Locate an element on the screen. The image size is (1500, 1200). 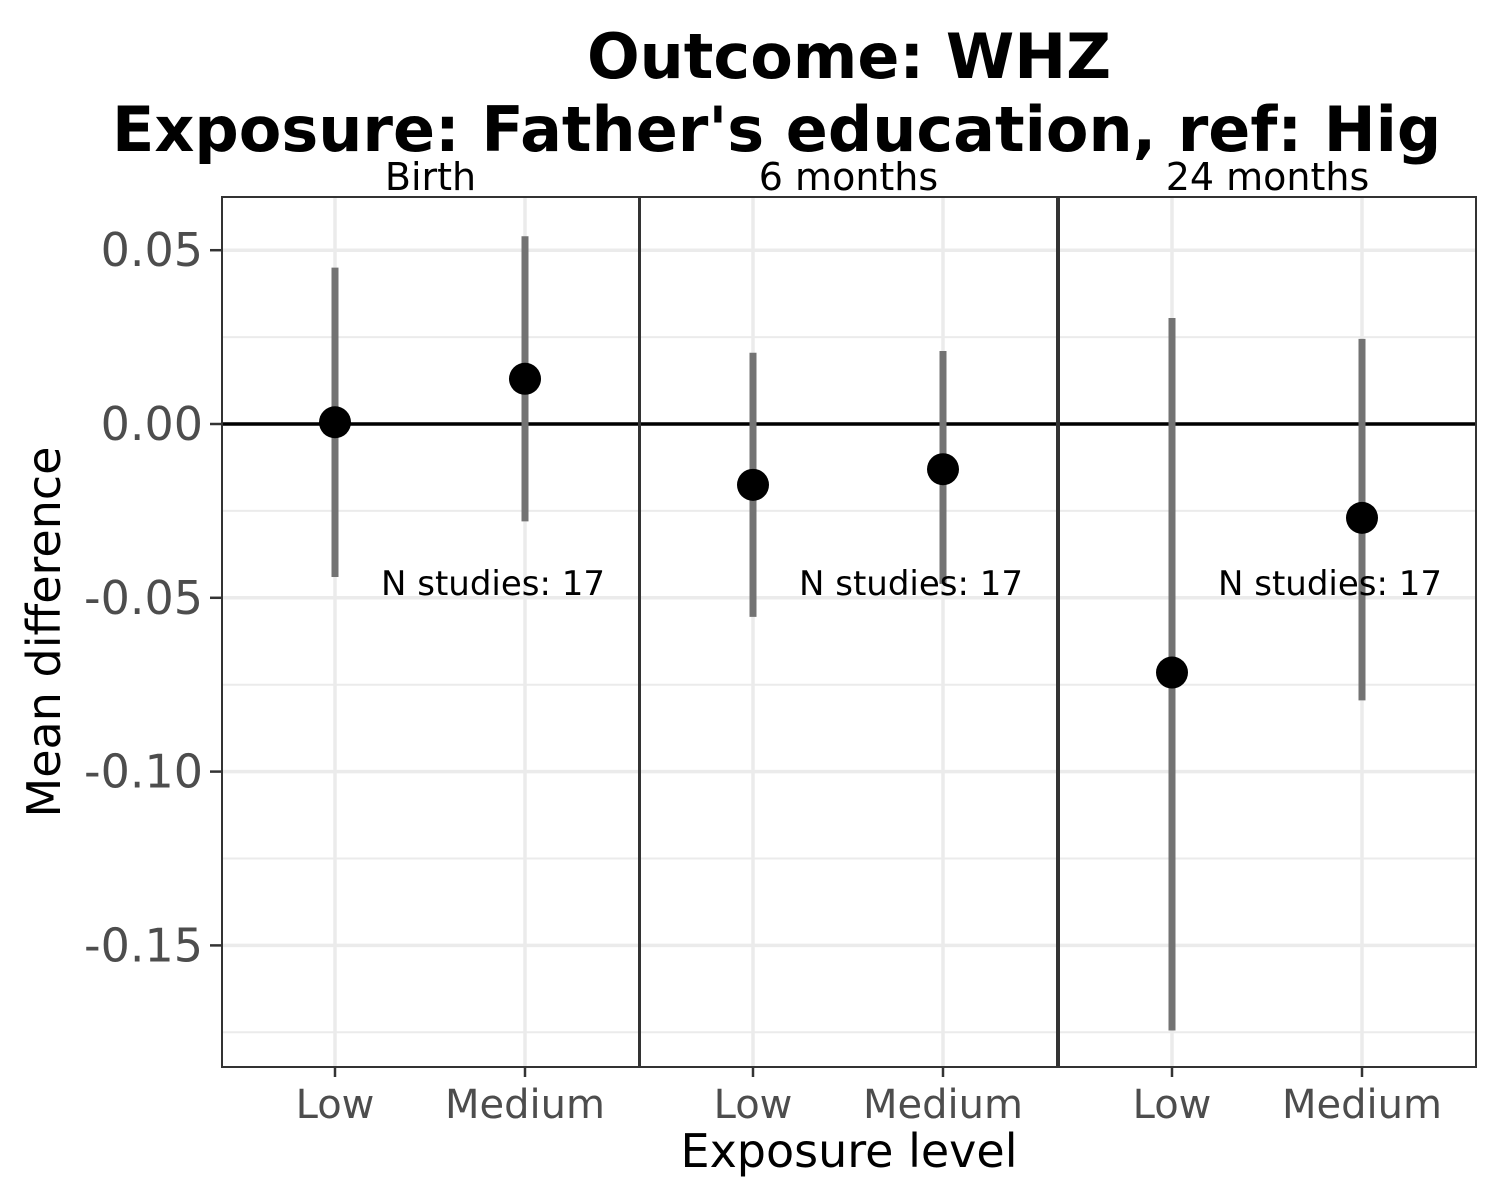
y-tick-label: -0.10 is located at coordinates (143, 772).